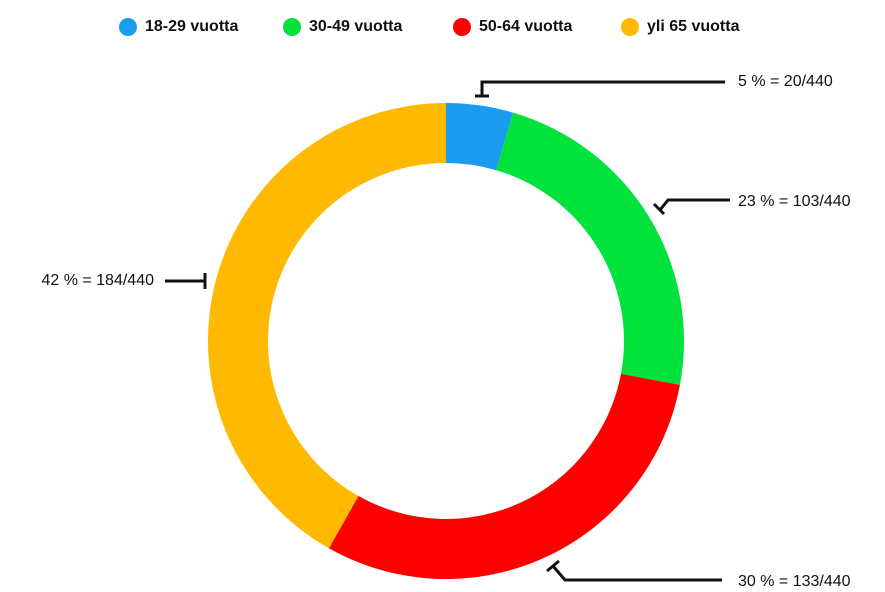  Describe the element at coordinates (191, 26) in the screenshot. I see `legend-label: 18-29 vuotta` at that location.